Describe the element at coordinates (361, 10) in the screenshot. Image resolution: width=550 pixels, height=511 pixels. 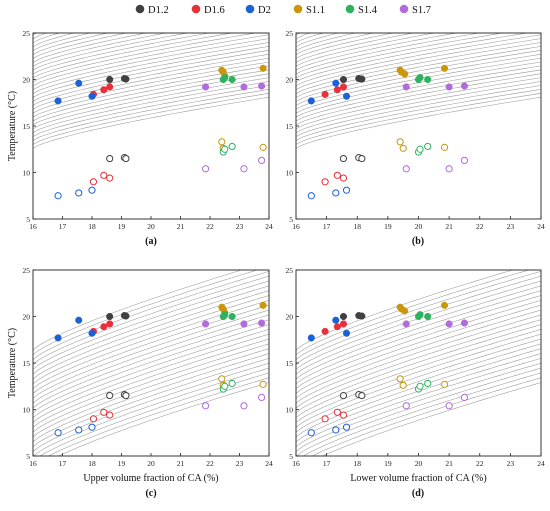
I see `legend-item-s1-4: S1.4` at that location.